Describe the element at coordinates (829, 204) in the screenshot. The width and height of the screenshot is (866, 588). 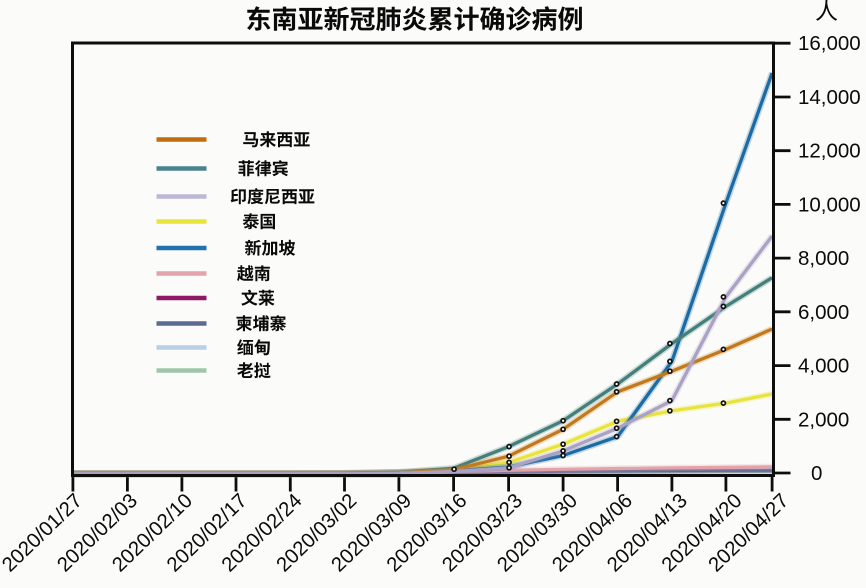
I see `svg-text: 10,000` at that location.